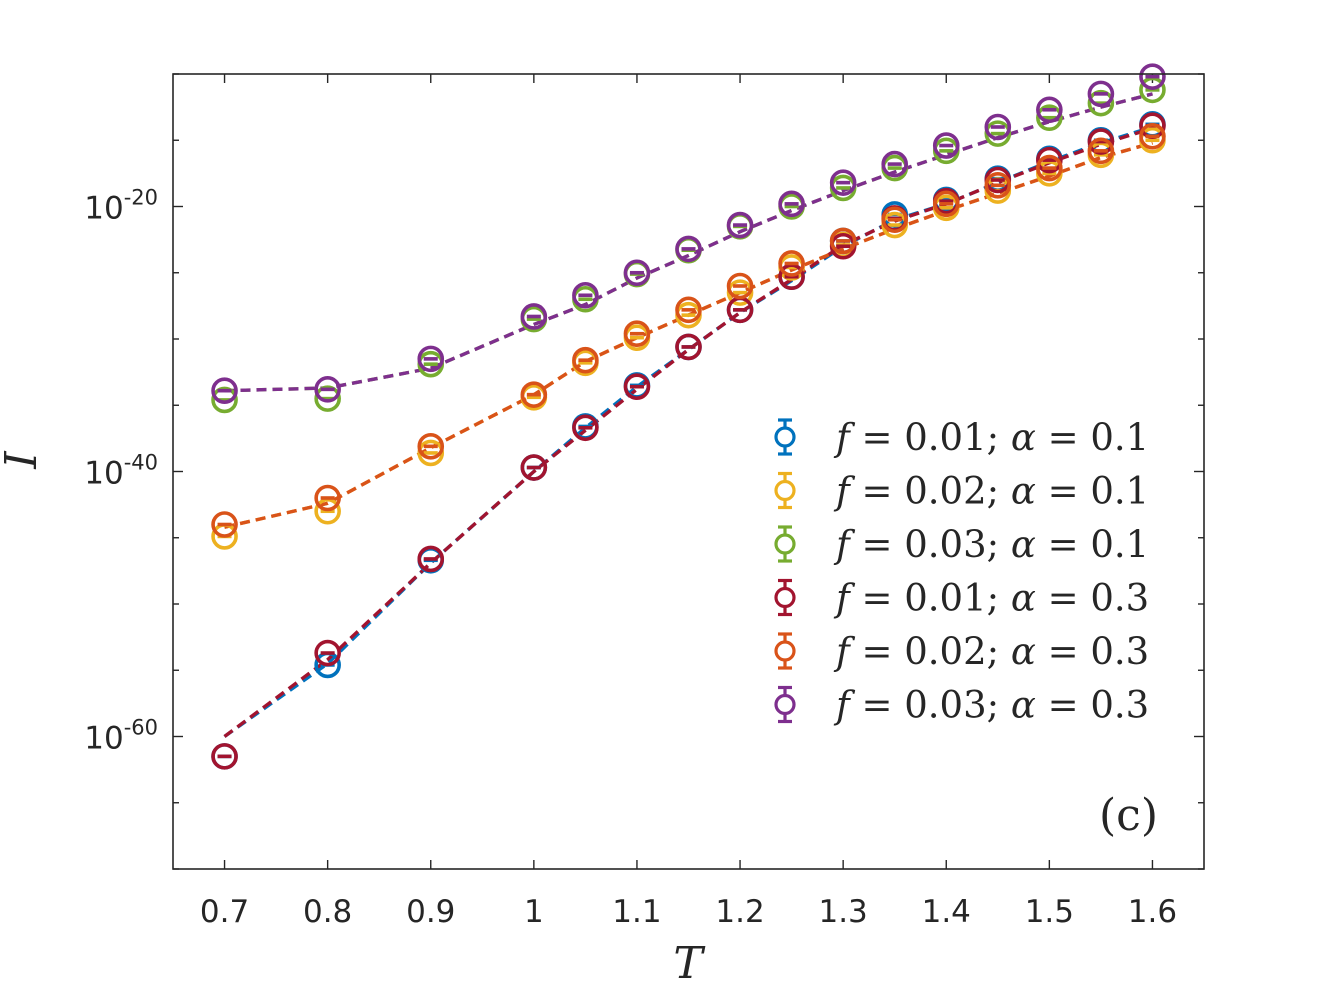 The height and width of the screenshot is (997, 1329). What do you see at coordinates (689, 963) in the screenshot?
I see `x-axis-title: T` at bounding box center [689, 963].